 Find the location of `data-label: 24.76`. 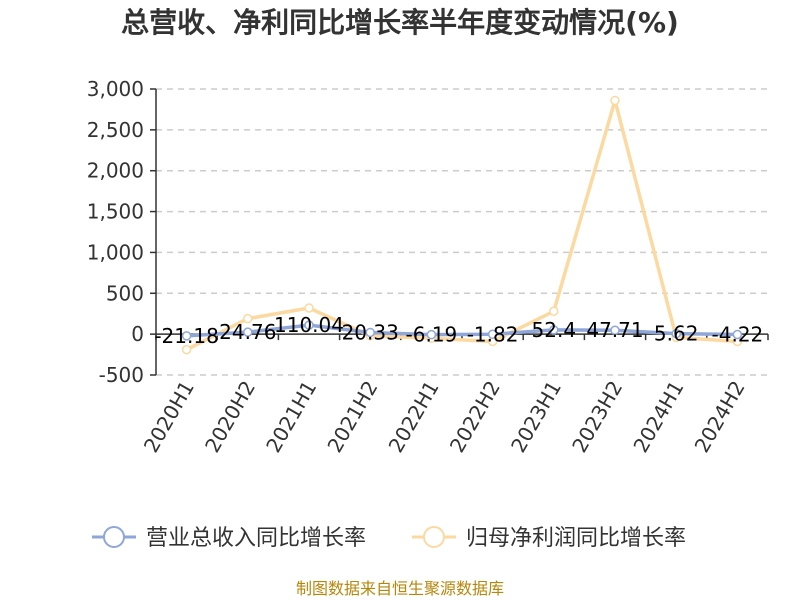

data-label: 24.76 is located at coordinates (247, 332).